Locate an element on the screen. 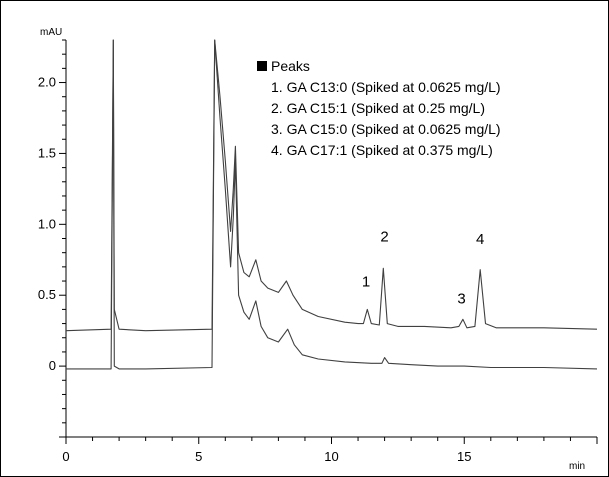  y-tick-label: 0 is located at coordinates (52, 365).